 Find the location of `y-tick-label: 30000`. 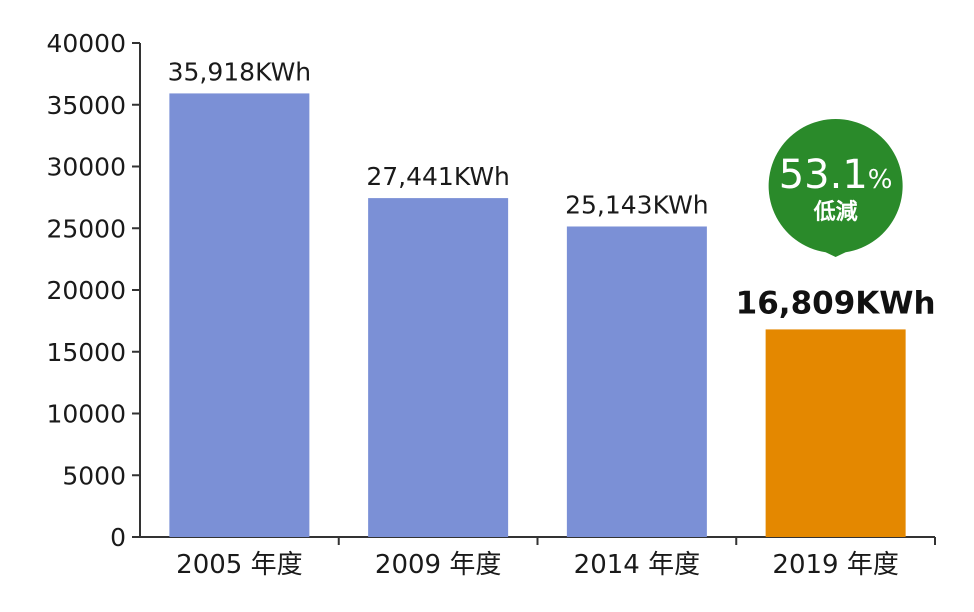

y-tick-label: 30000 is located at coordinates (86, 167).